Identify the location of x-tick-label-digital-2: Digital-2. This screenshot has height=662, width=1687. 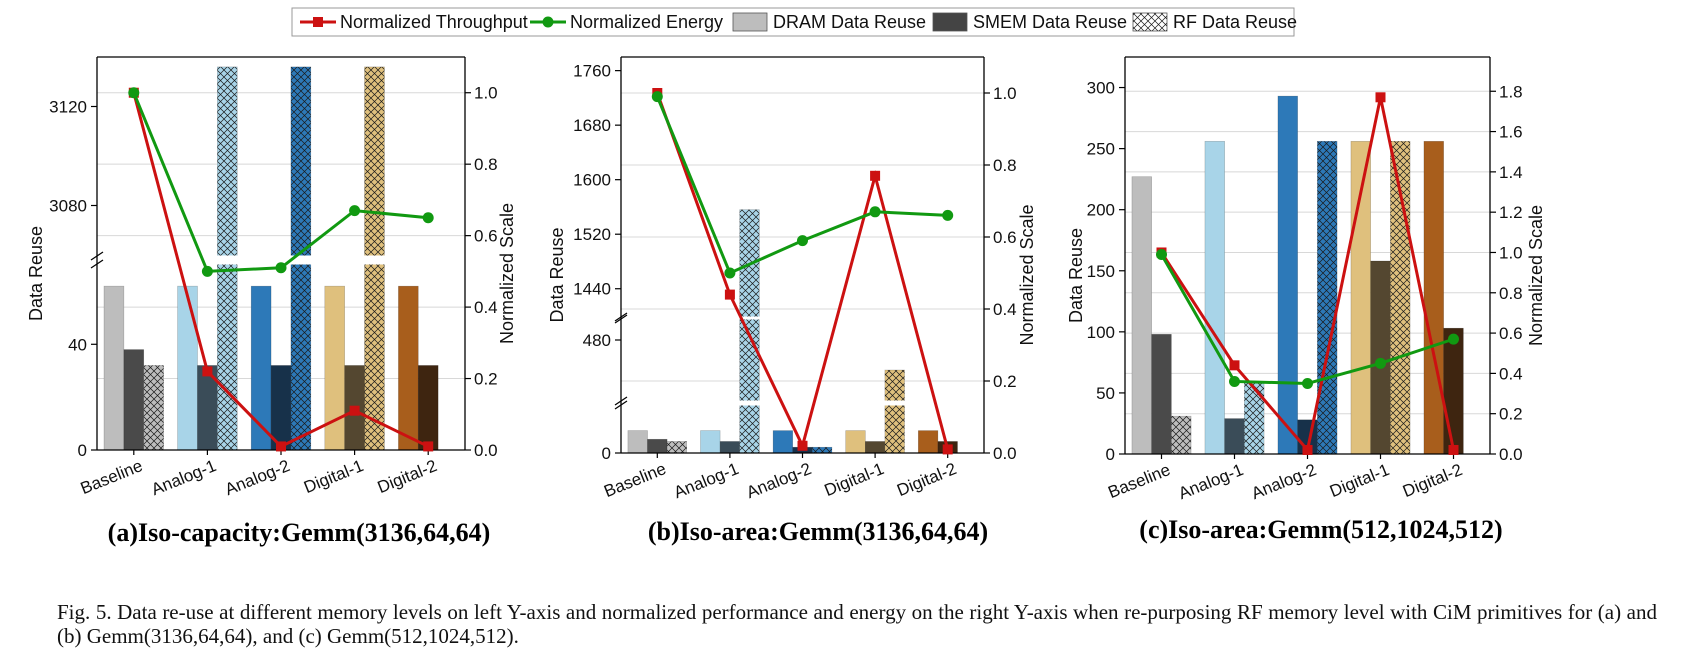
(926, 479).